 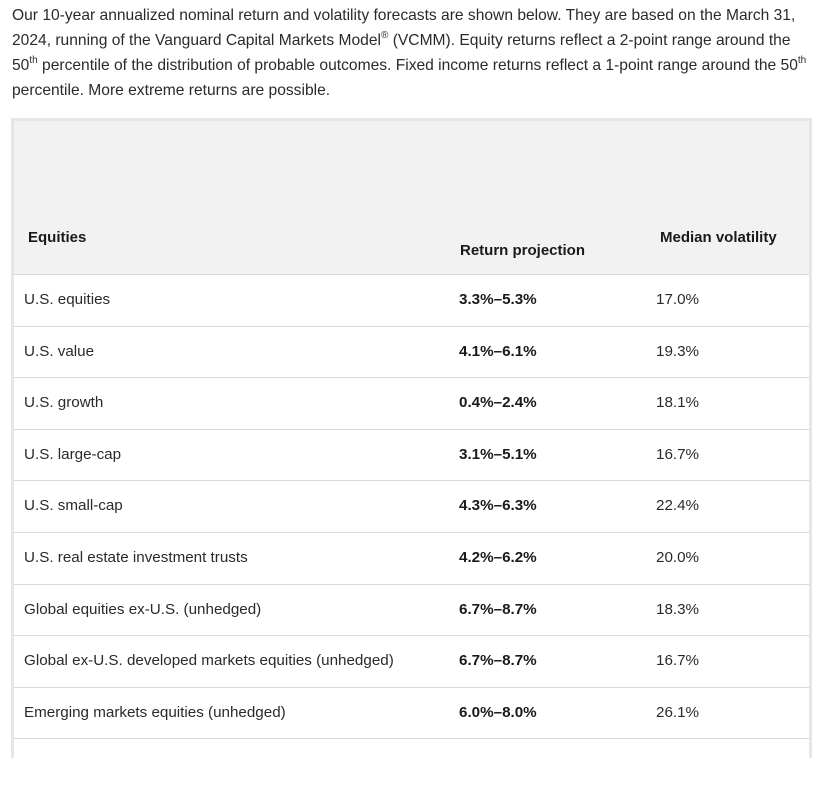 I want to click on table-row: U.S. growth 0.4%–2.4% 18.1%, so click(x=411, y=403).